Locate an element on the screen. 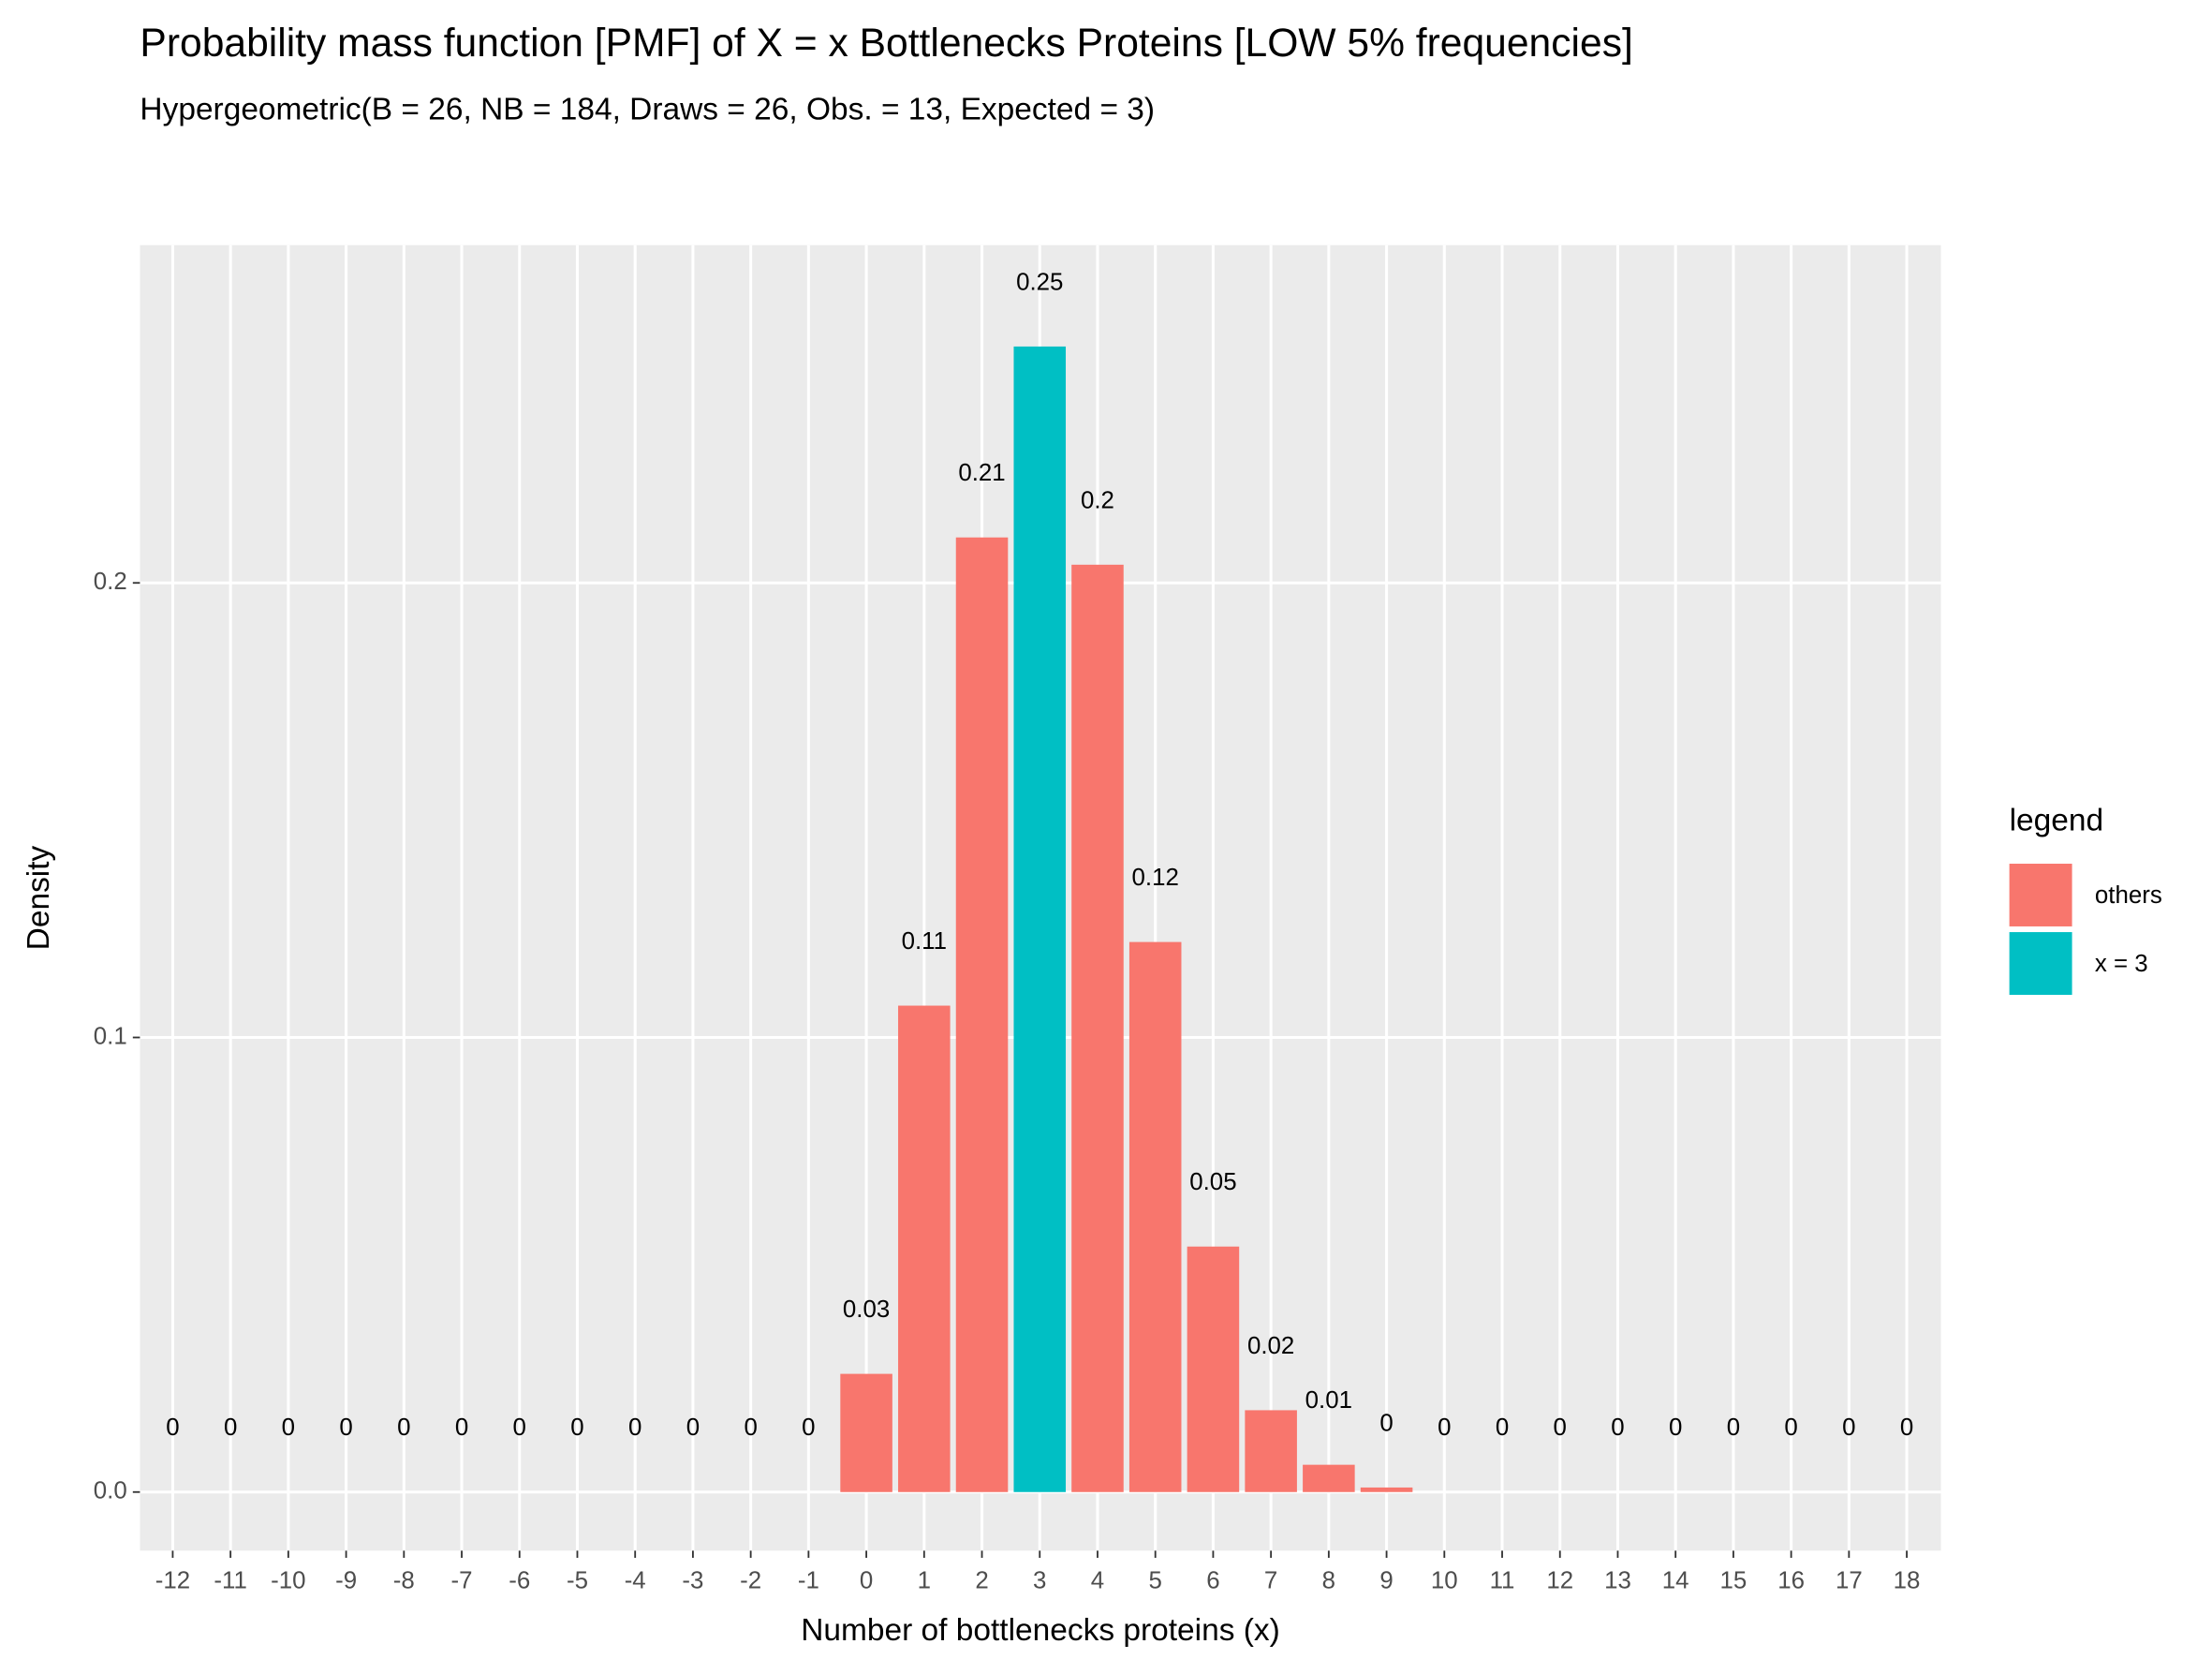 This screenshot has height=1659, width=2212. x-tick-label: 12 is located at coordinates (1560, 1581).